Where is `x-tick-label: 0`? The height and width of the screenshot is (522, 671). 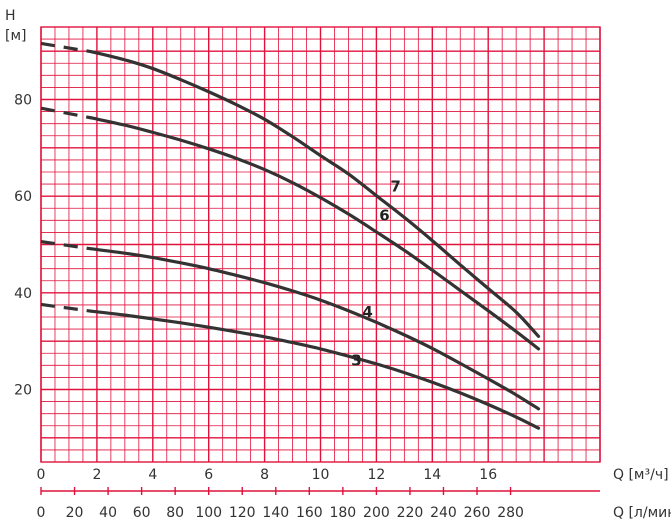
x-tick-label: 0 is located at coordinates (41, 475).